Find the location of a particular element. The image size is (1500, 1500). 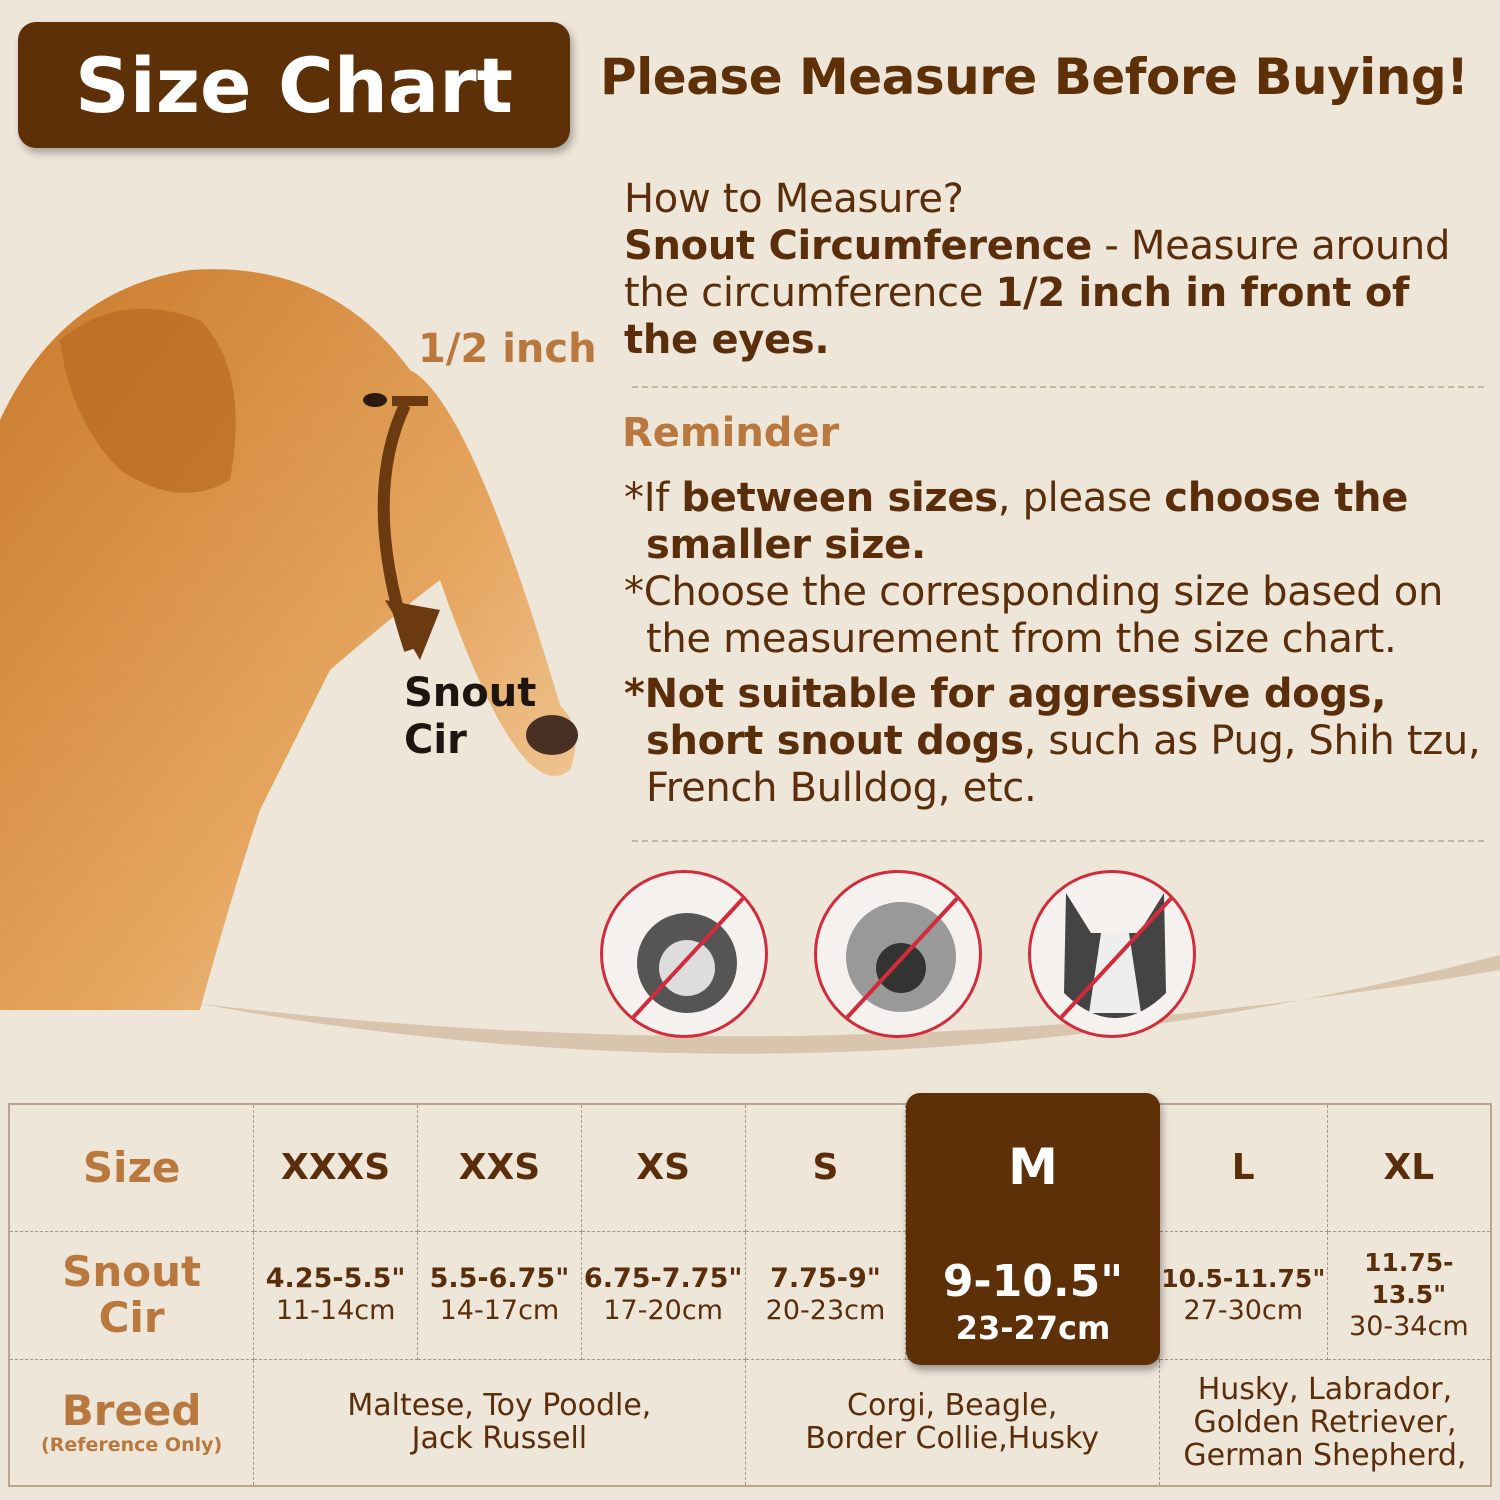

inch: 11.75-13.5" is located at coordinates (1409, 1278).